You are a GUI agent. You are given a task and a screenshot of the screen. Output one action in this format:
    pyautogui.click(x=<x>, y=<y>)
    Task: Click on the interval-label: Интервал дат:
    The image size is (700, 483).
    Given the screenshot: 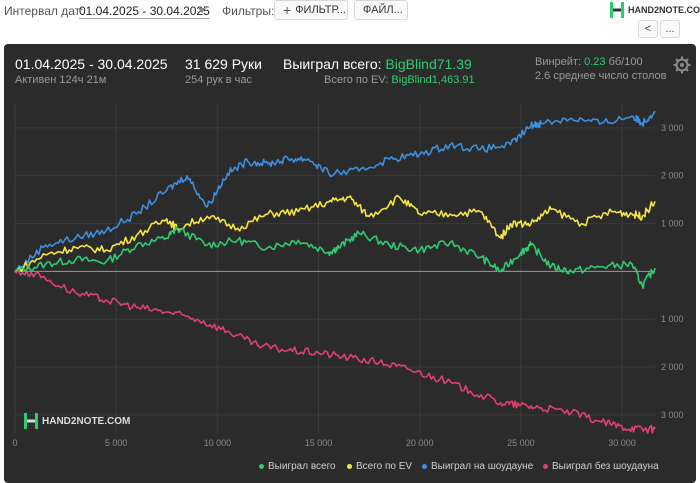 What is the action you would take?
    pyautogui.click(x=44, y=11)
    